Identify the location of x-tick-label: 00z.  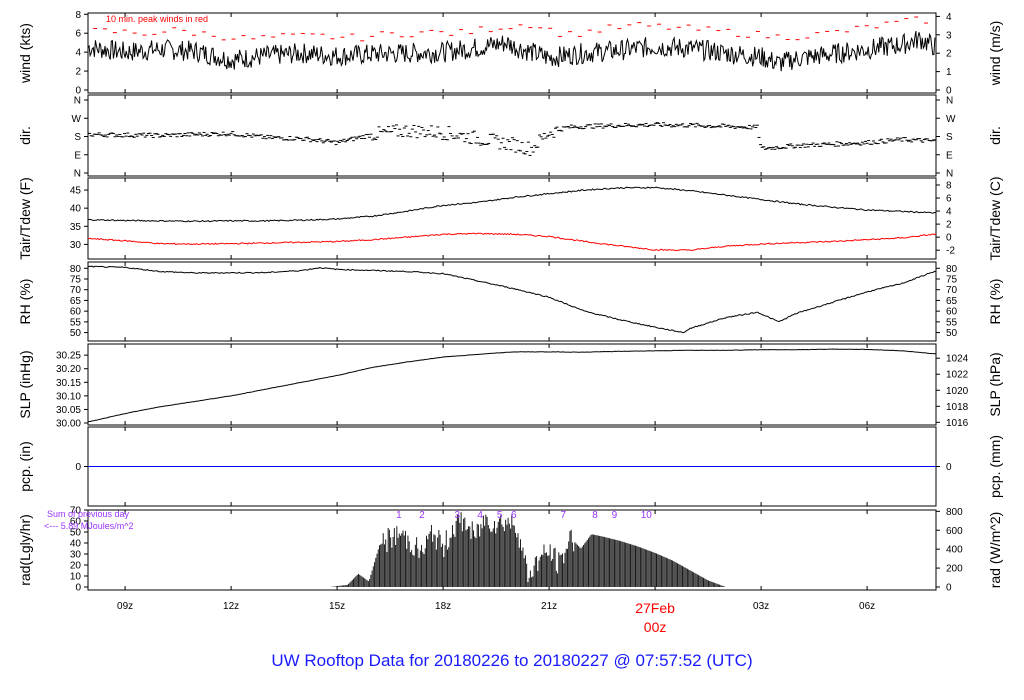
(655, 627).